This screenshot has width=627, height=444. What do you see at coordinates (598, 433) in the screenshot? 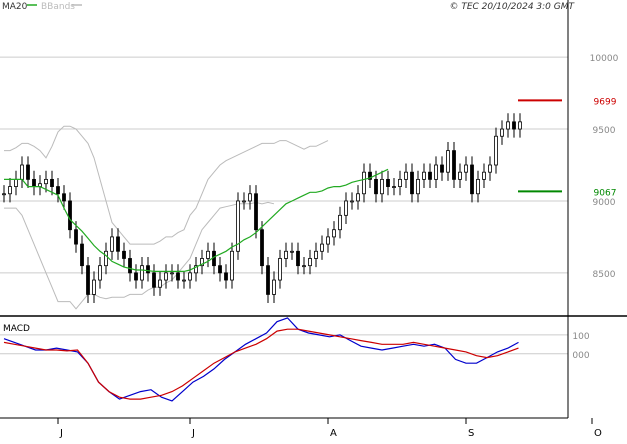
I see `x-tick-label: O` at bounding box center [598, 433].